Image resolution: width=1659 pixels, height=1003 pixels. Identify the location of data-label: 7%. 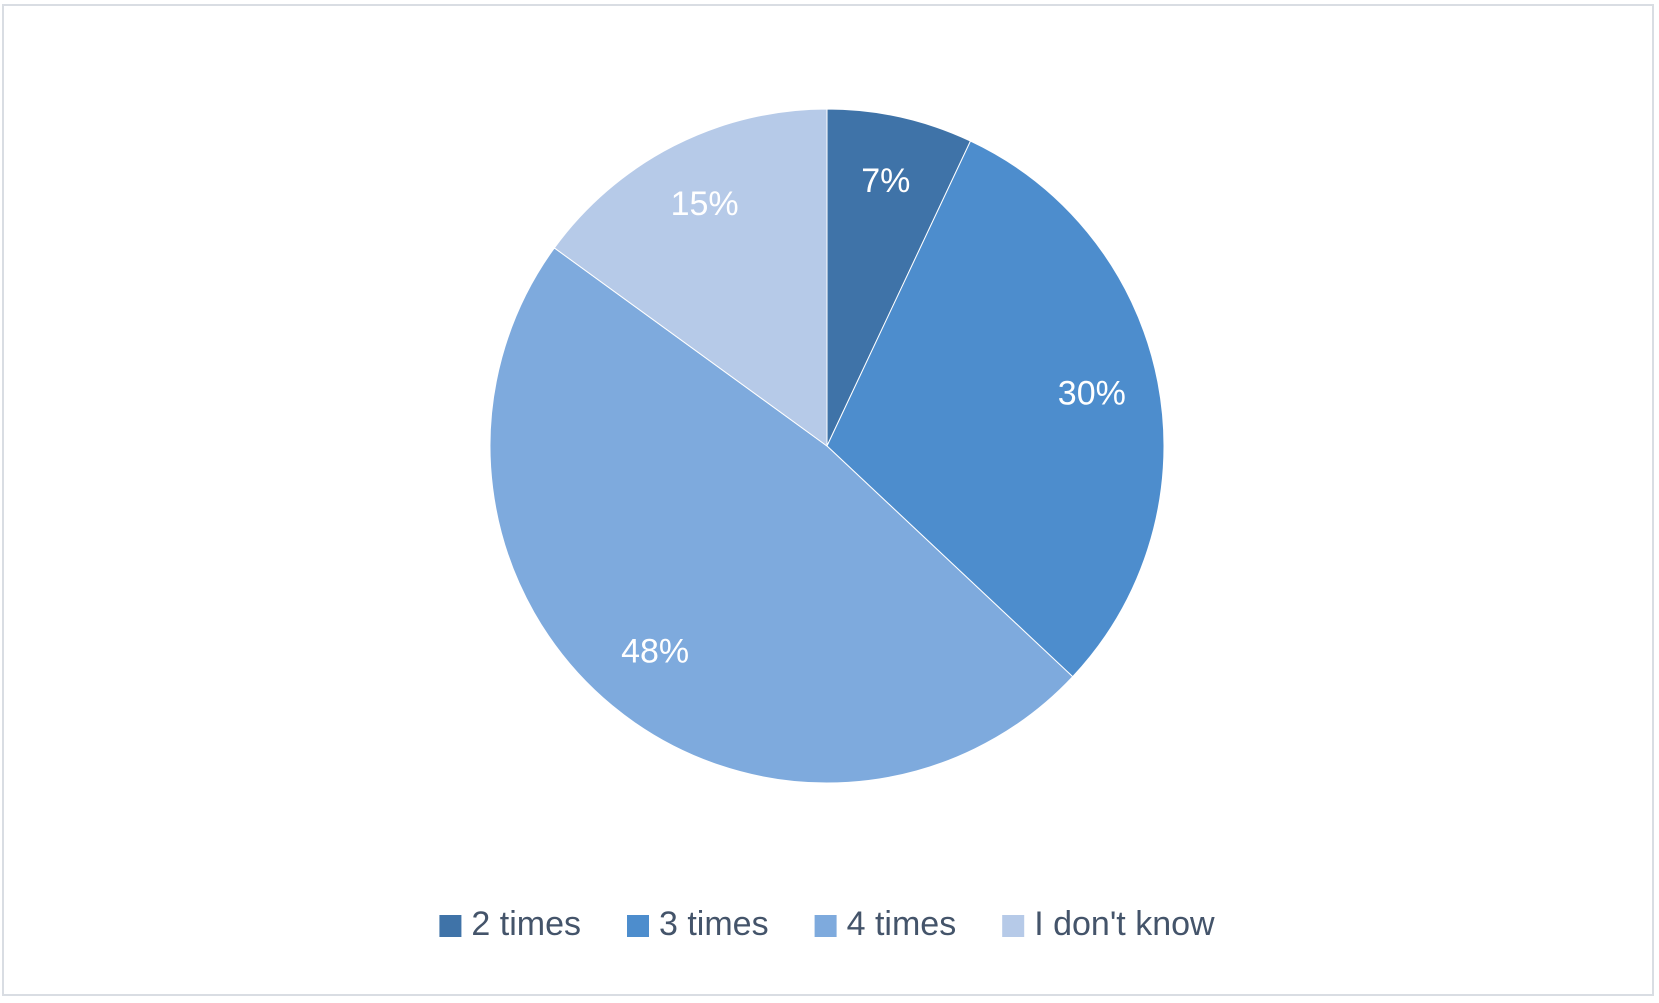
(885, 181).